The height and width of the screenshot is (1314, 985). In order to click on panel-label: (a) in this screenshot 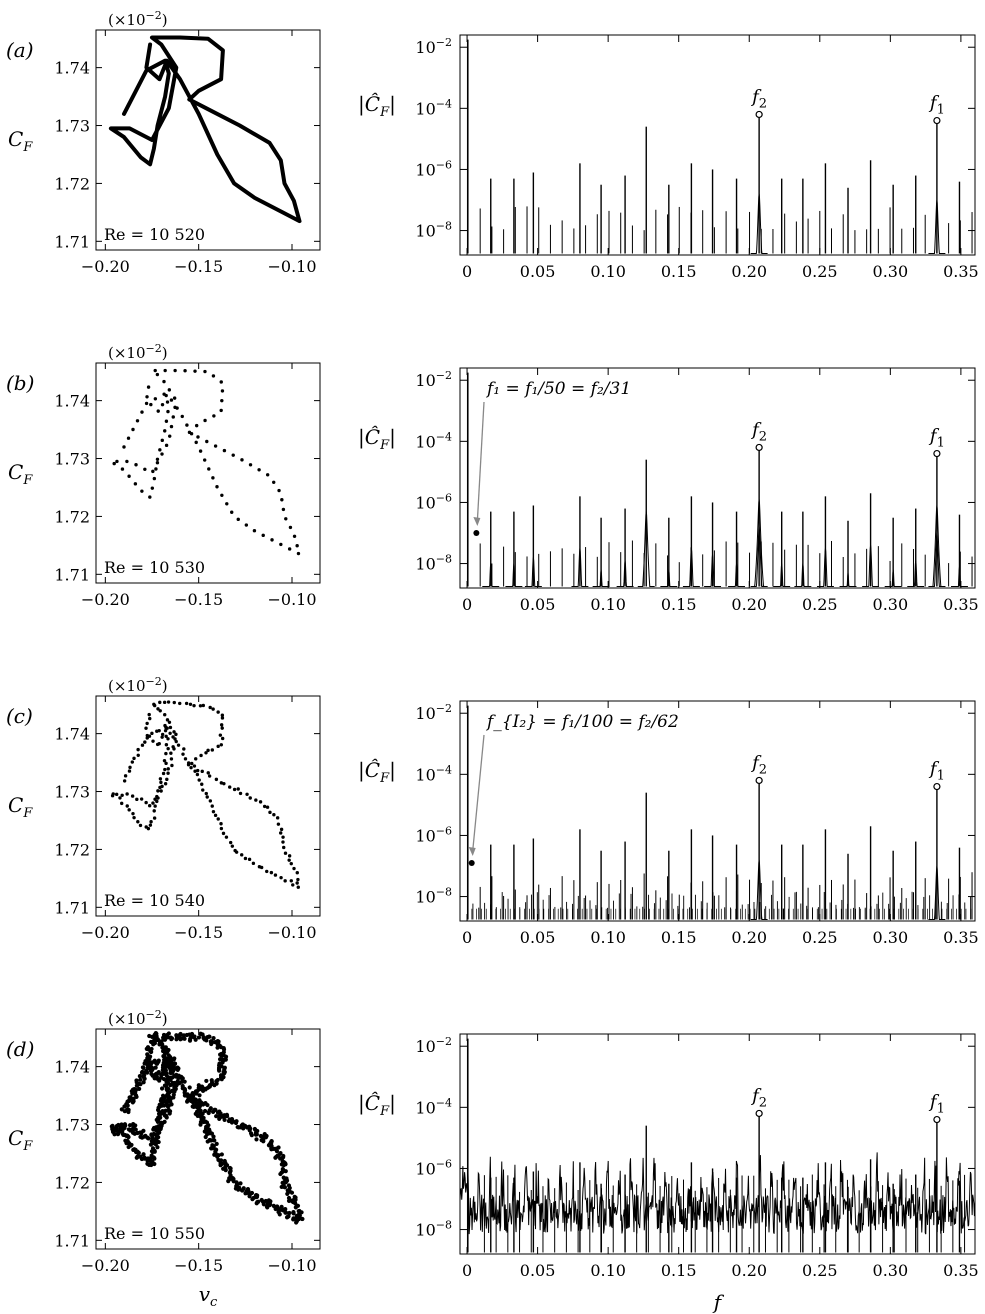, I will do `click(20, 50)`.